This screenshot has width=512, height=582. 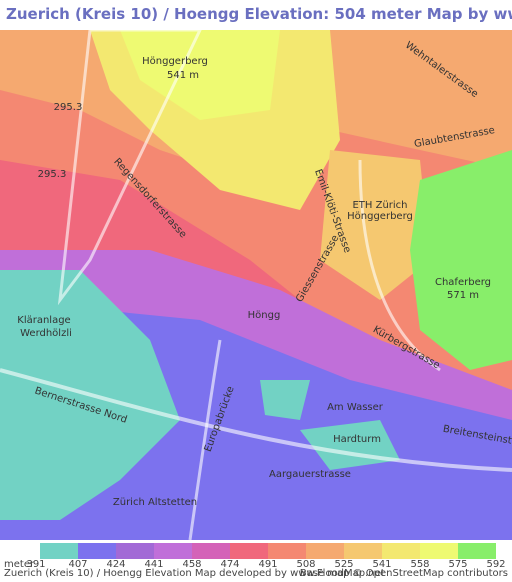 I want to click on map-label: Am Wasser, so click(x=355, y=407).